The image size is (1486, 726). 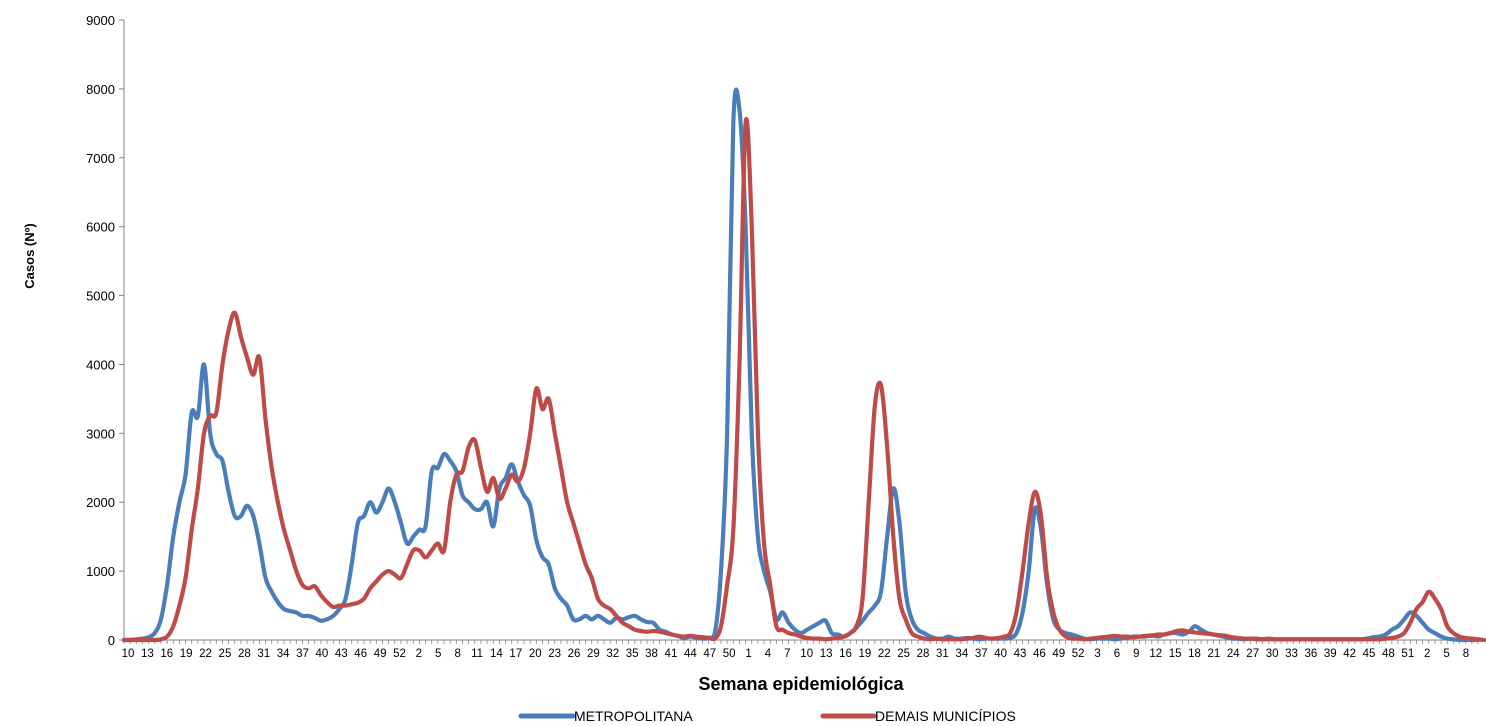 I want to click on y-tick-label: 6000, so click(x=100, y=227).